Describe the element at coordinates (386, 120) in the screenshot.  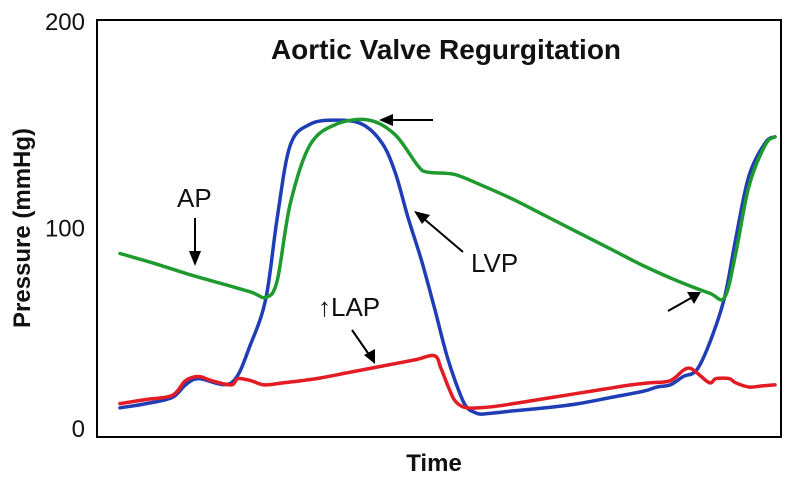
I see `arrow-peak-head` at that location.